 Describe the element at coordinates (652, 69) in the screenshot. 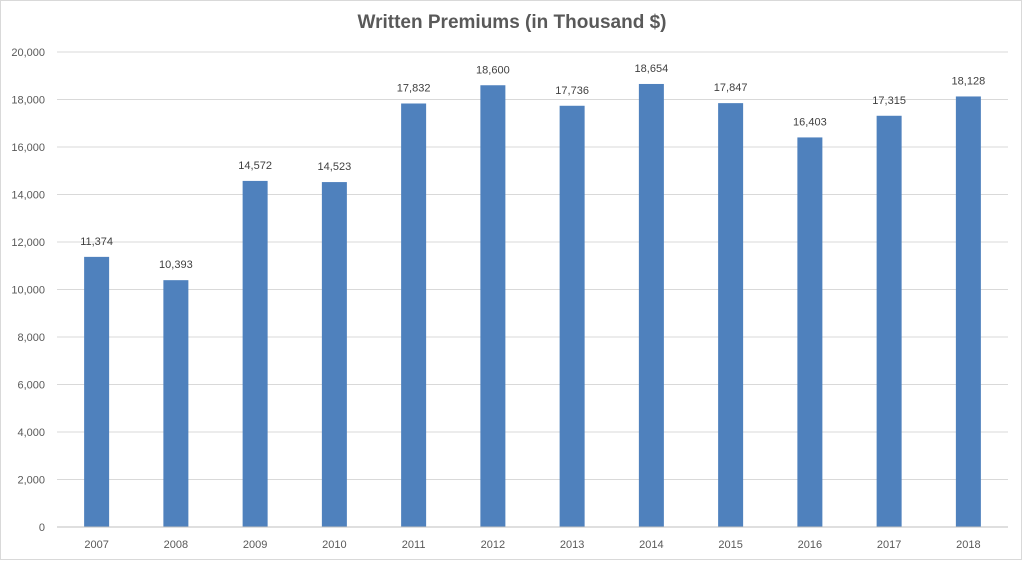

I see `data-label: 18,654` at that location.